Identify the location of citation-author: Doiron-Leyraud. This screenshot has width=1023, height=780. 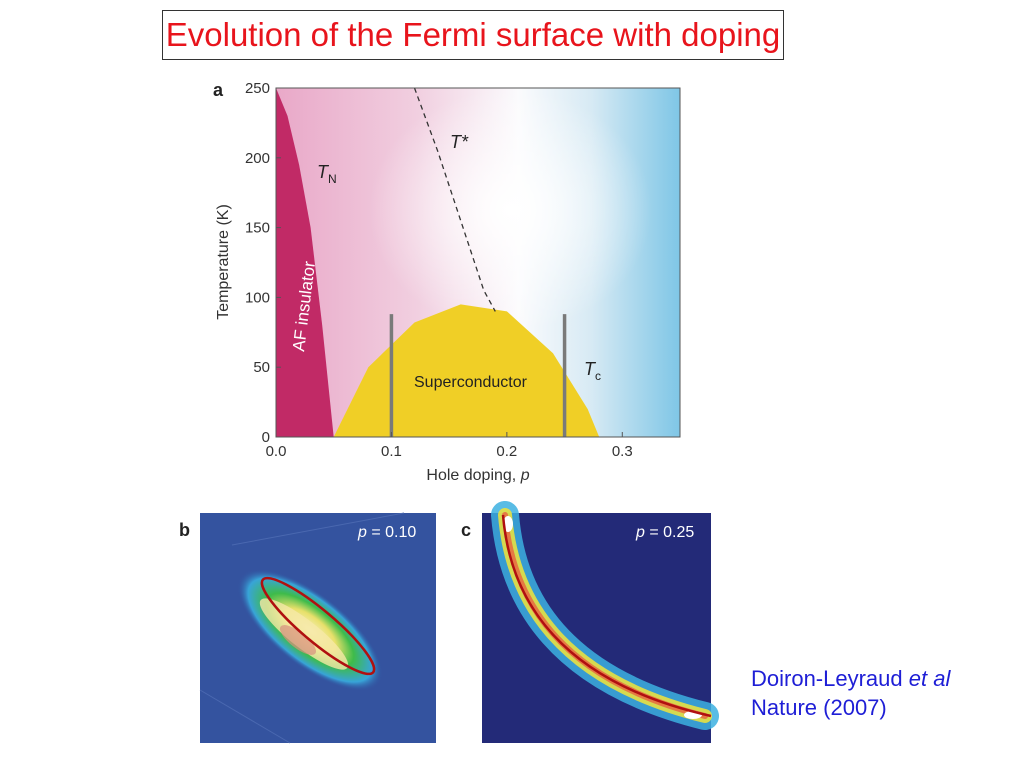
(830, 678).